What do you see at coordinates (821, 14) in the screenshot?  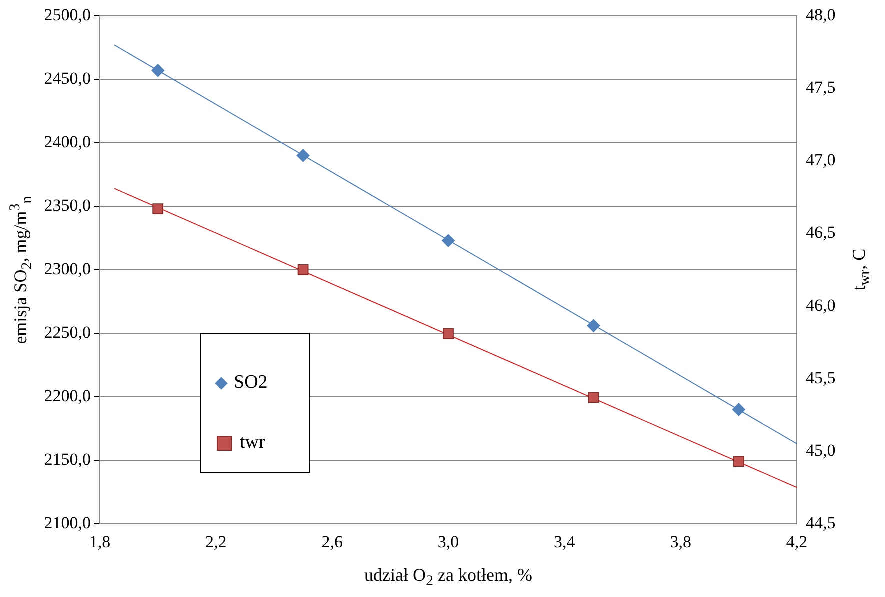 I see `y2-tick-label: 48,0` at bounding box center [821, 14].